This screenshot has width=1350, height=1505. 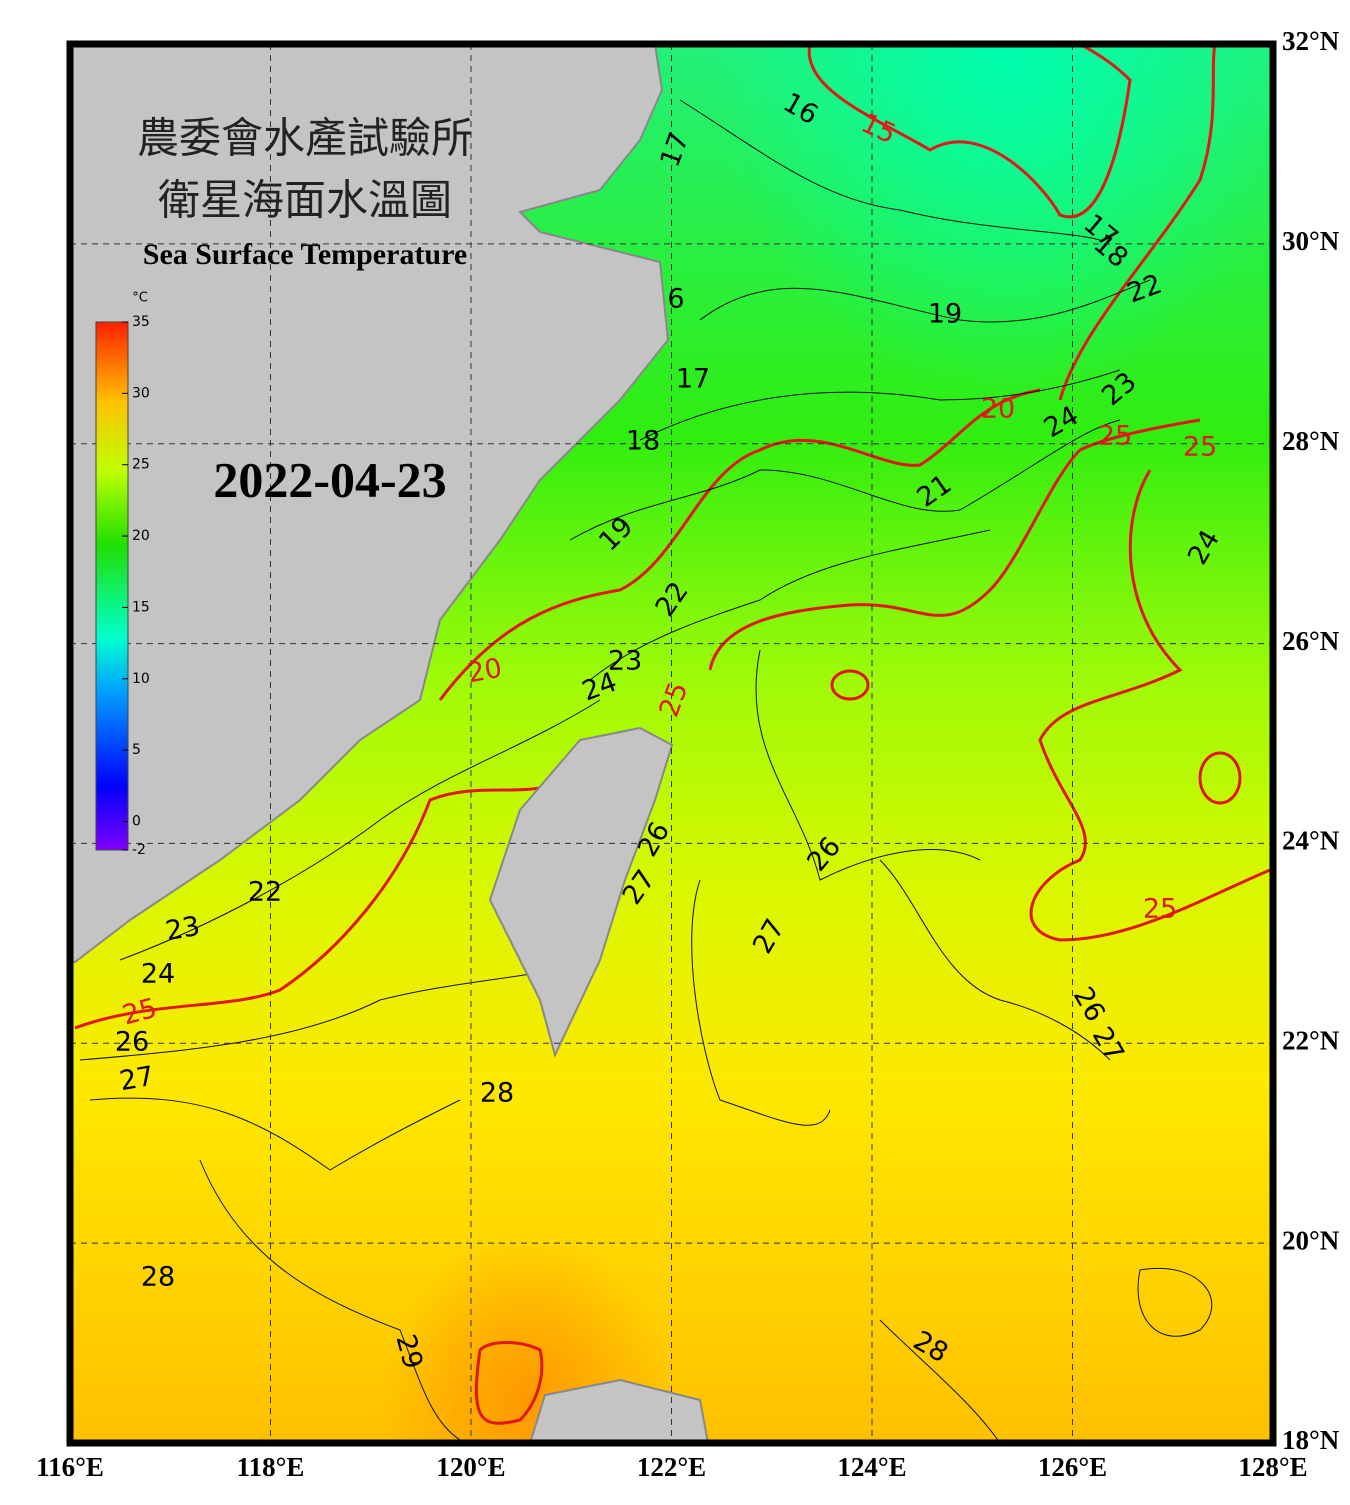 I want to click on lon-label: 118°E, so click(x=271, y=1467).